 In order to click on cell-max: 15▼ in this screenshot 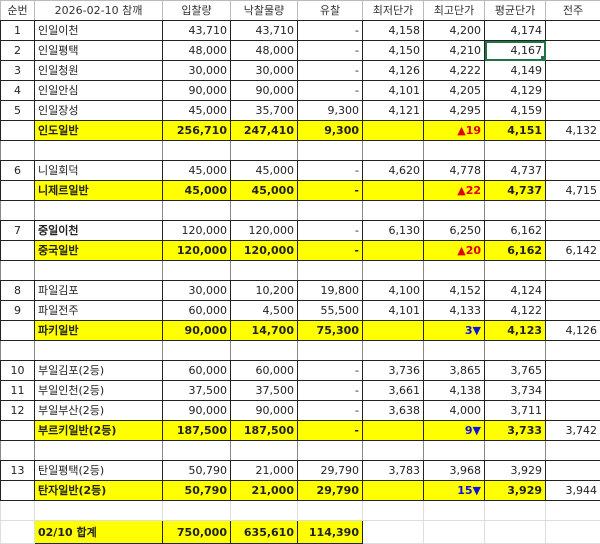, I will do `click(454, 490)`.